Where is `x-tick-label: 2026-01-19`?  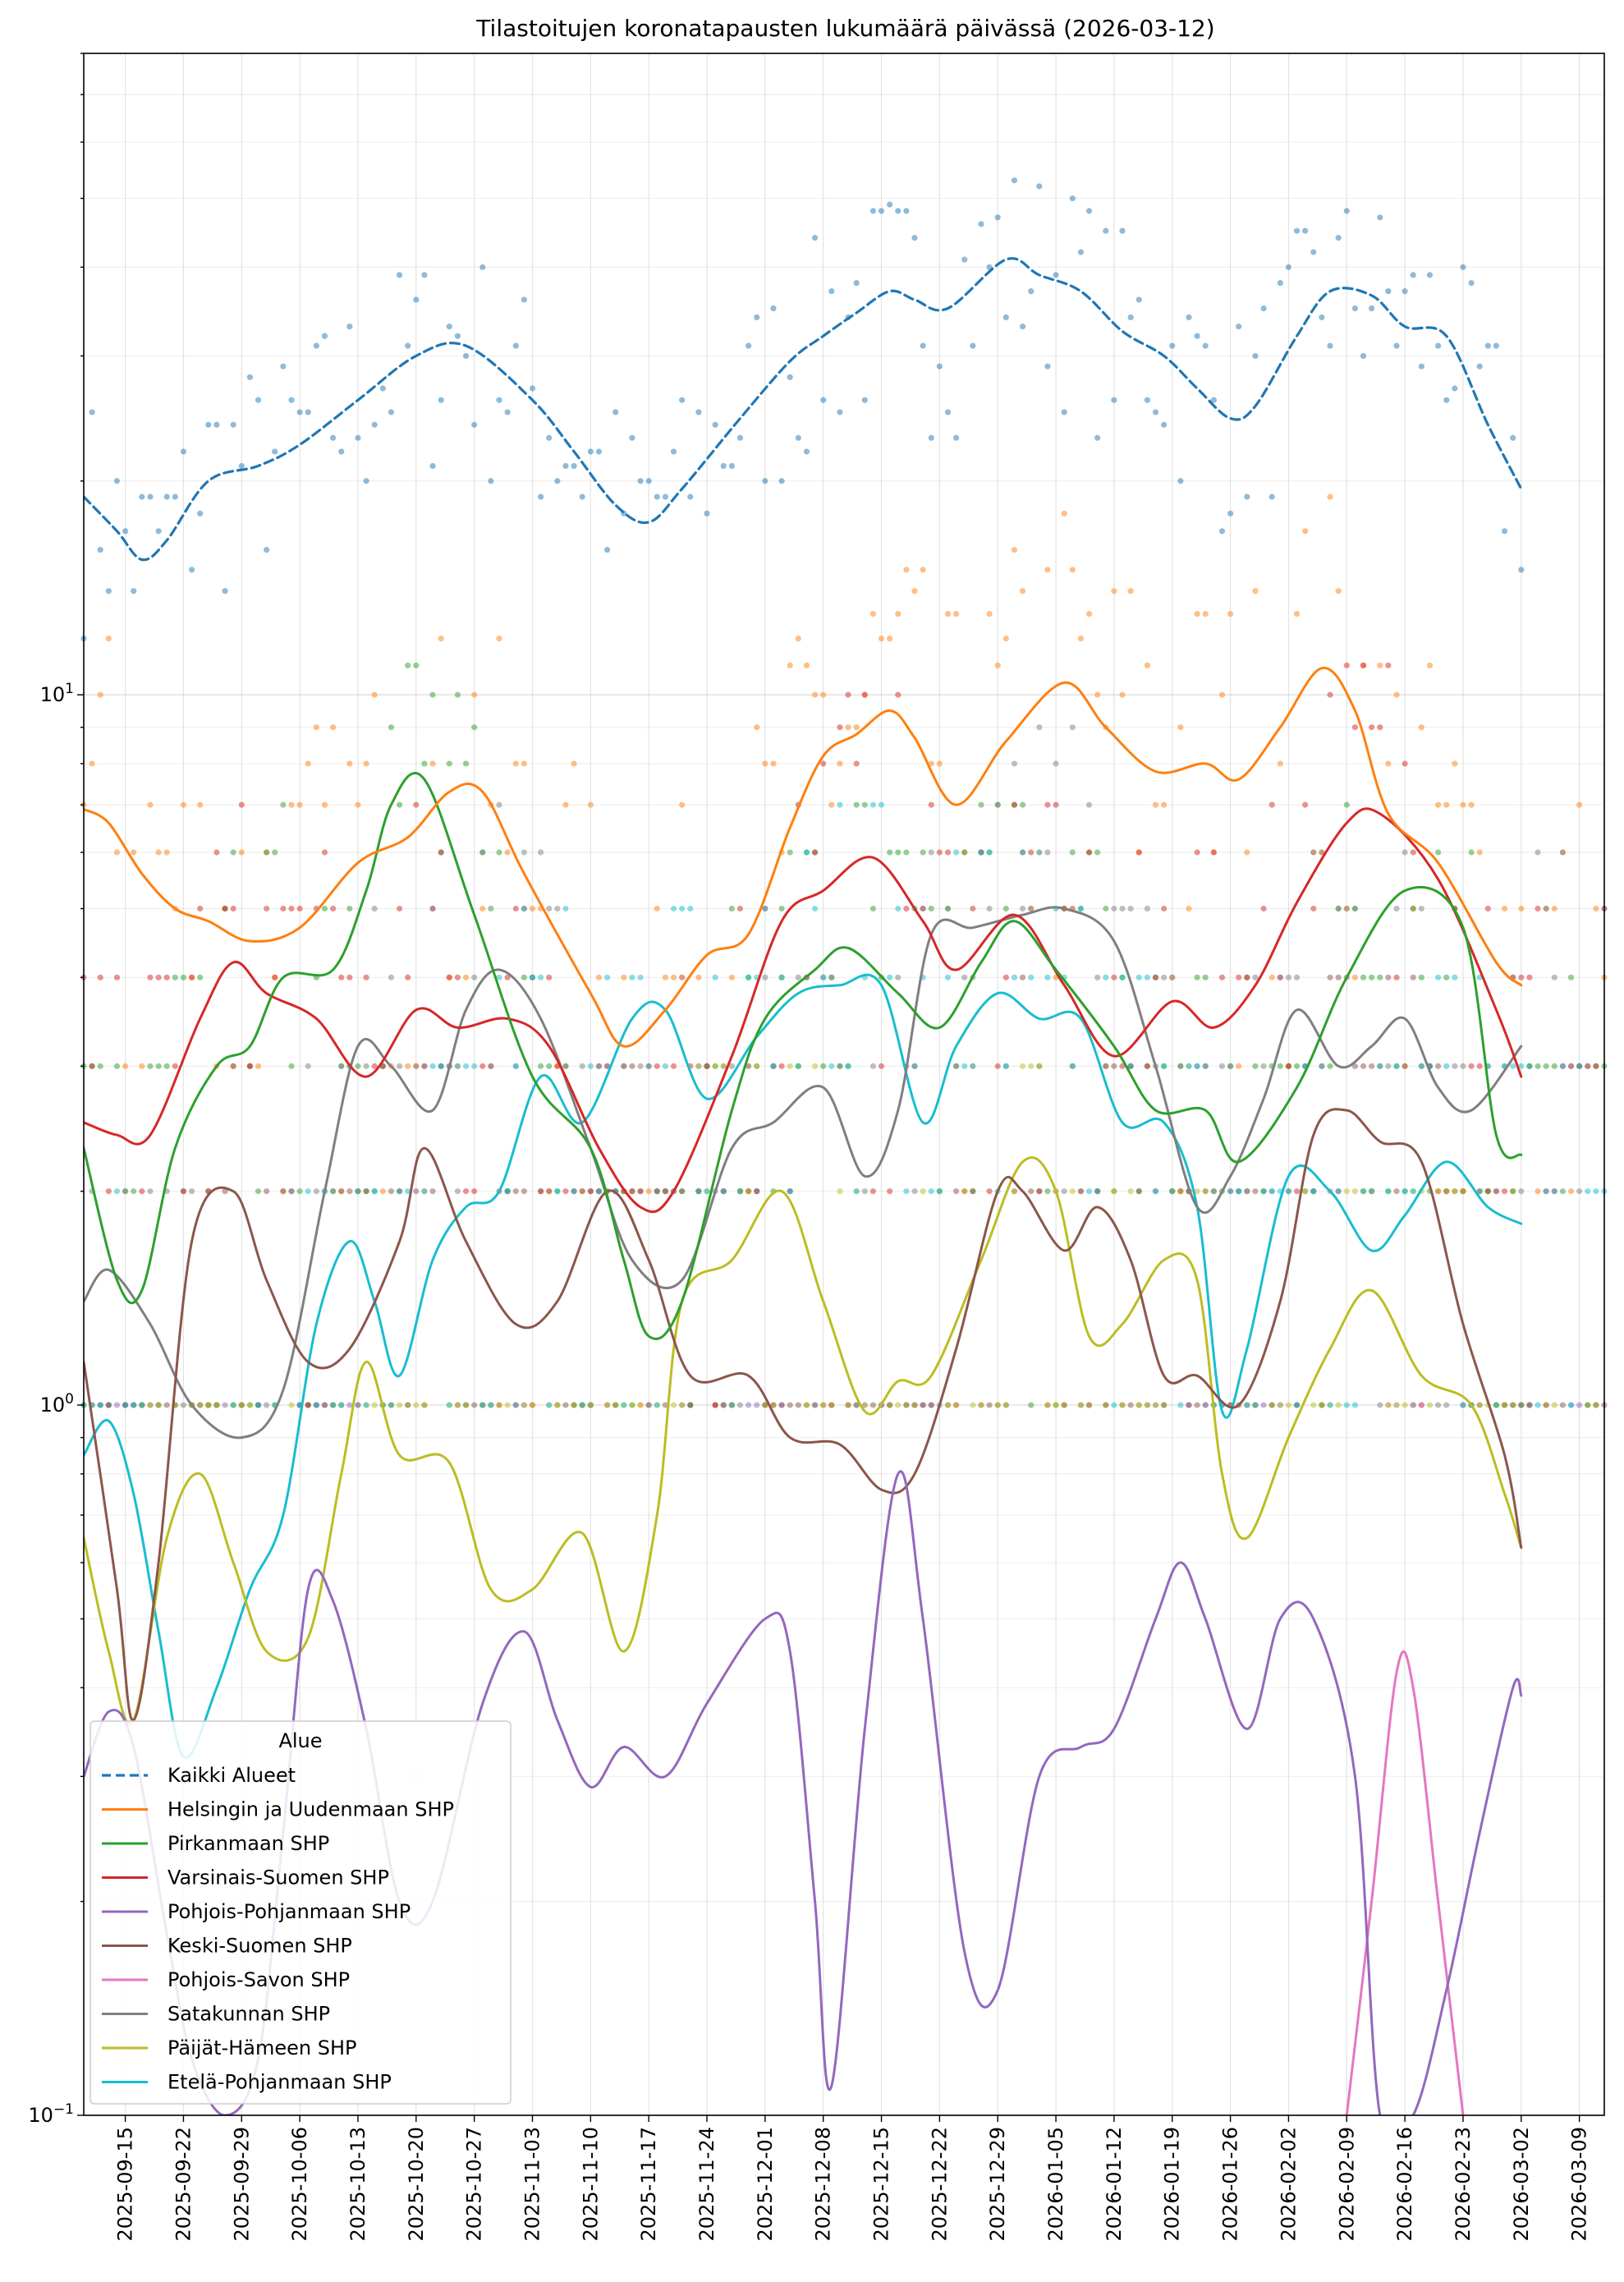
x-tick-label: 2026-01-19 is located at coordinates (1172, 2184).